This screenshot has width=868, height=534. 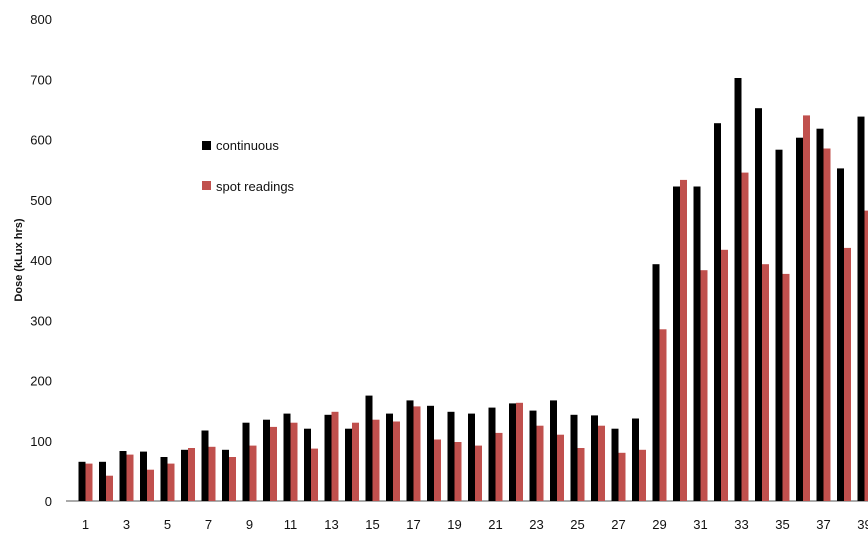 What do you see at coordinates (413, 524) in the screenshot?
I see `x-tick-label: 17` at bounding box center [413, 524].